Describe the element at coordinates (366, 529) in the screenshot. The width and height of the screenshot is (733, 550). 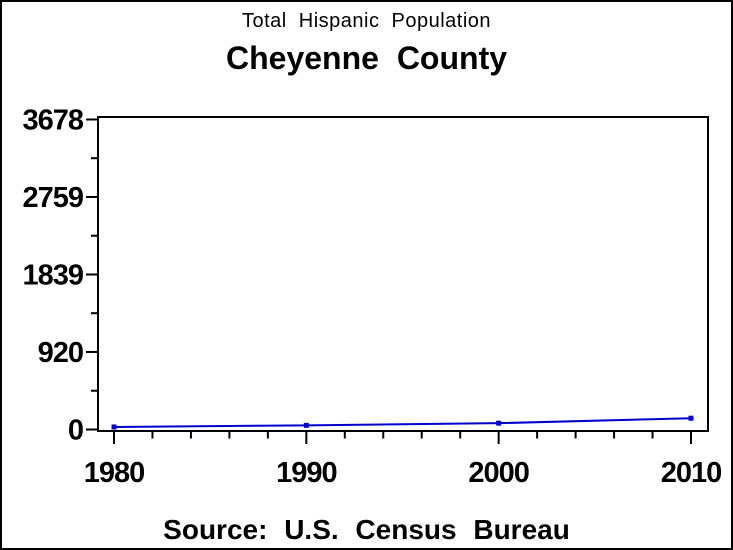
I see `source-caption: Source: U.S. Census Bureau` at that location.